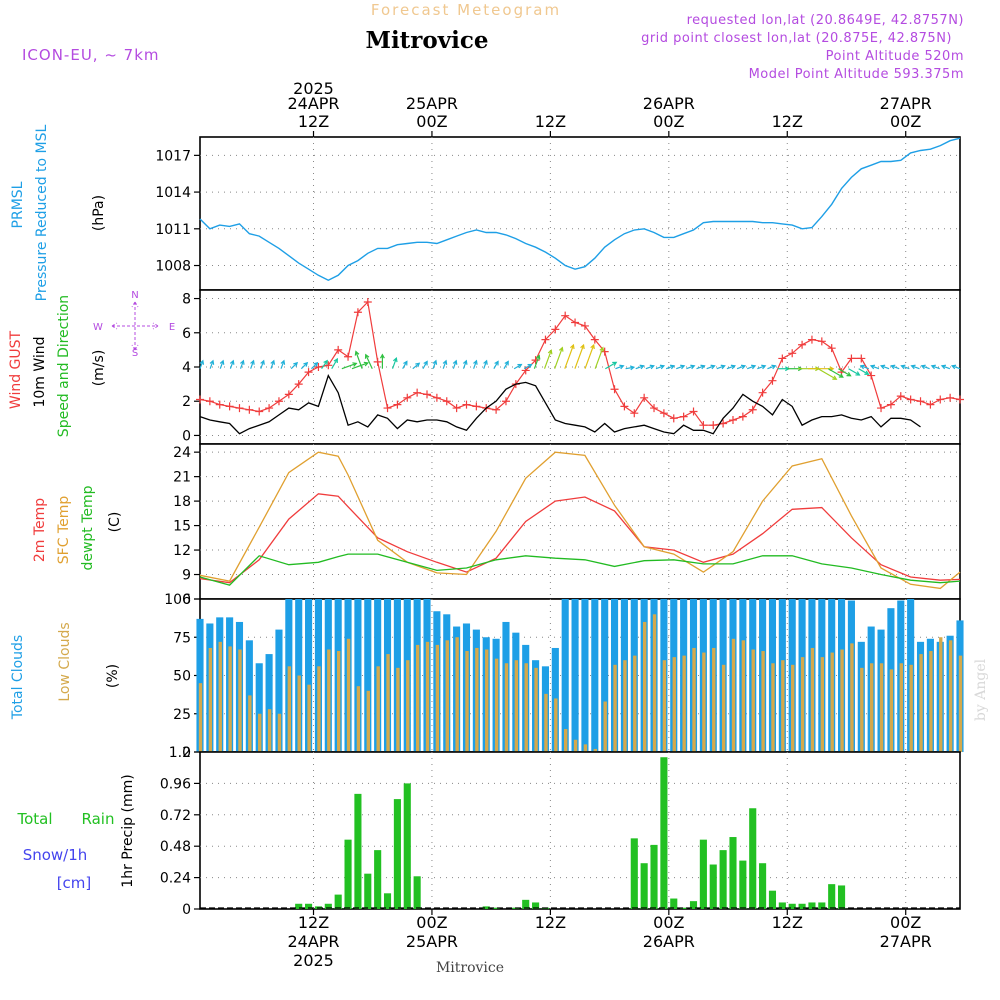 The width and height of the screenshot is (1000, 1000). What do you see at coordinates (432, 941) in the screenshot?
I see `bottom-date-label: 25APR` at bounding box center [432, 941].